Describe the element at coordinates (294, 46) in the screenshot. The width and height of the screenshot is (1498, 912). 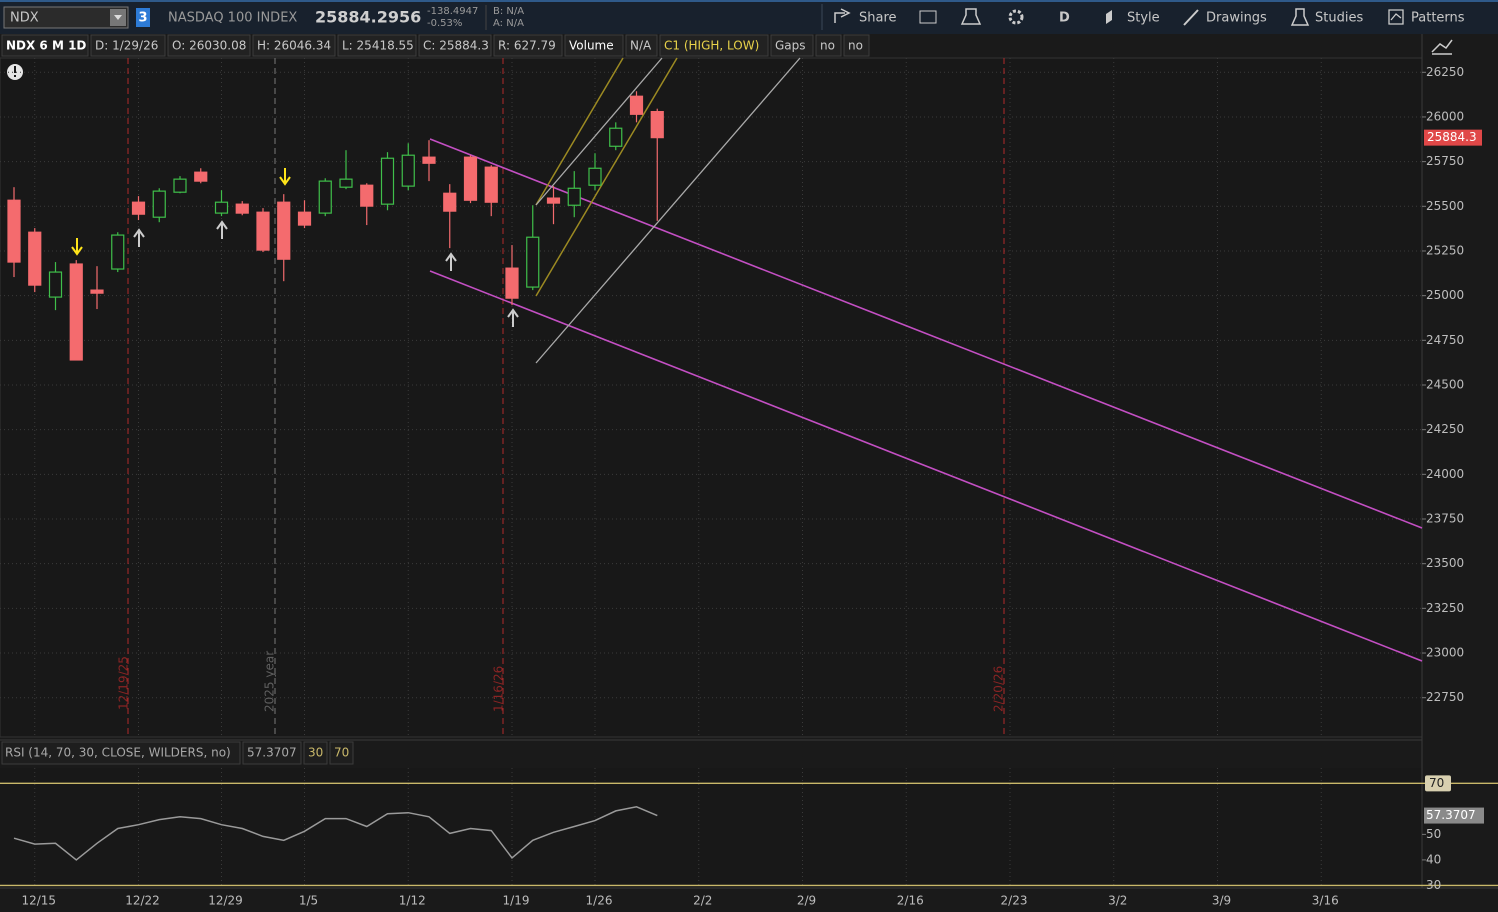
I see `info-text: H: 26046.34` at that location.